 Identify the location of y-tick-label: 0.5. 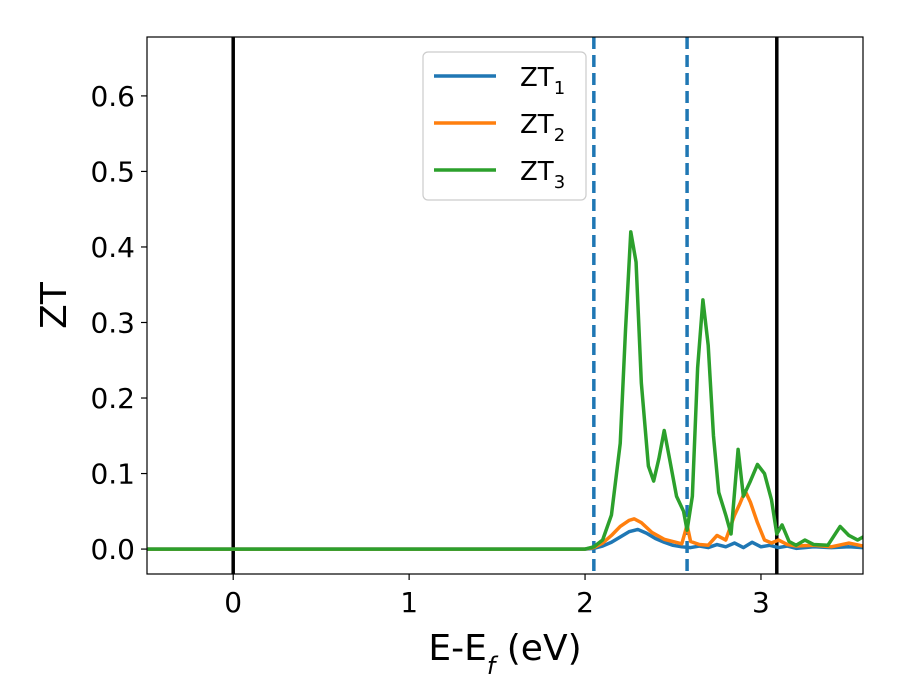
(112, 171).